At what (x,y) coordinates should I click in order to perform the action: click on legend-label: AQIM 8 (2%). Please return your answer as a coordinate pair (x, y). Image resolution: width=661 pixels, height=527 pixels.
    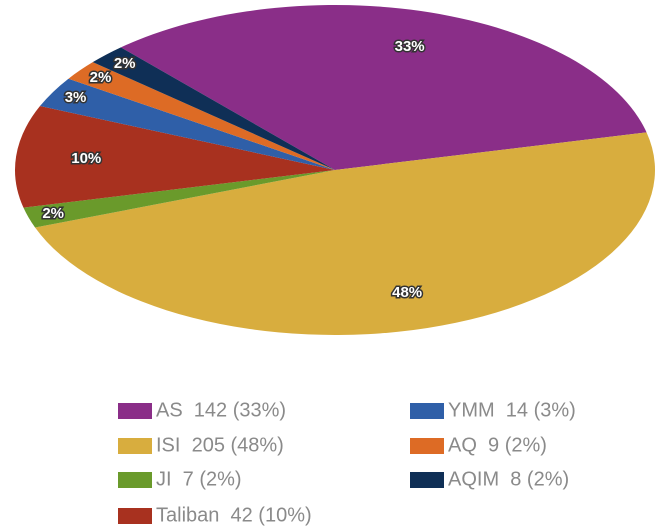
    Looking at the image, I should click on (508, 479).